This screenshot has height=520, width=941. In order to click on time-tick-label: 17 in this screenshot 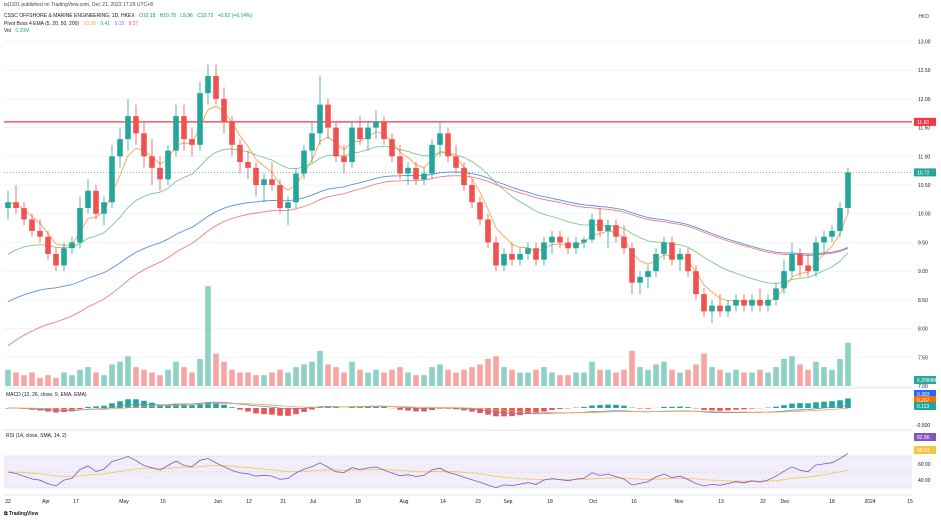, I will do `click(76, 502)`.